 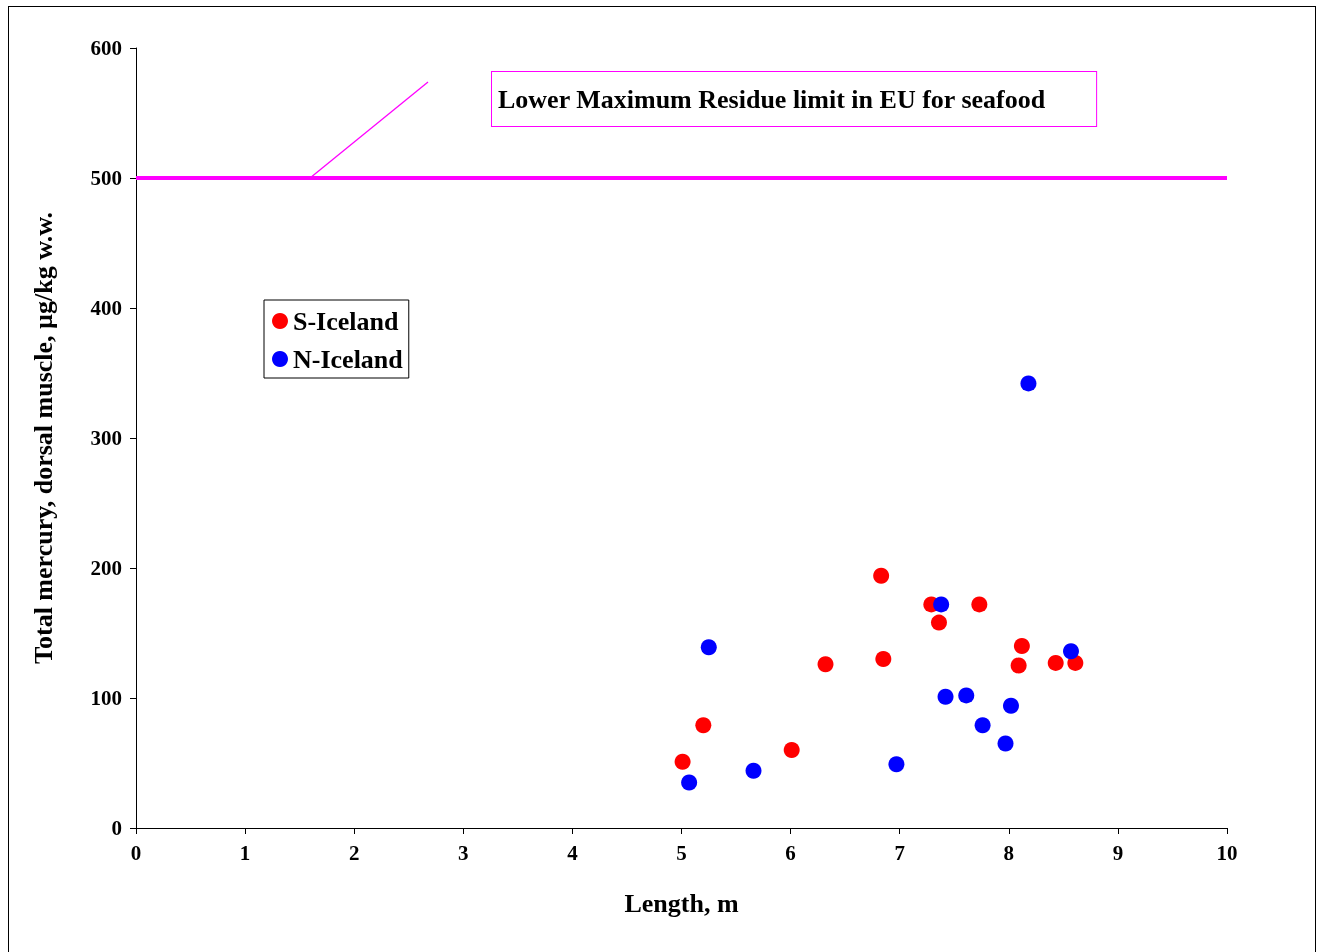 I want to click on x-tick-label: 0, so click(x=136, y=852).